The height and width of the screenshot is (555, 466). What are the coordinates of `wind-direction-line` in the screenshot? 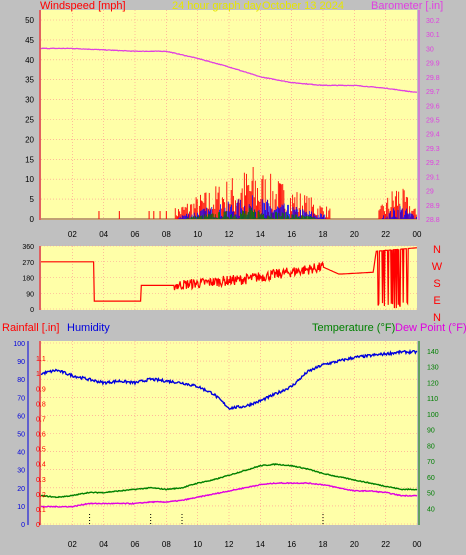 It's located at (229, 278).